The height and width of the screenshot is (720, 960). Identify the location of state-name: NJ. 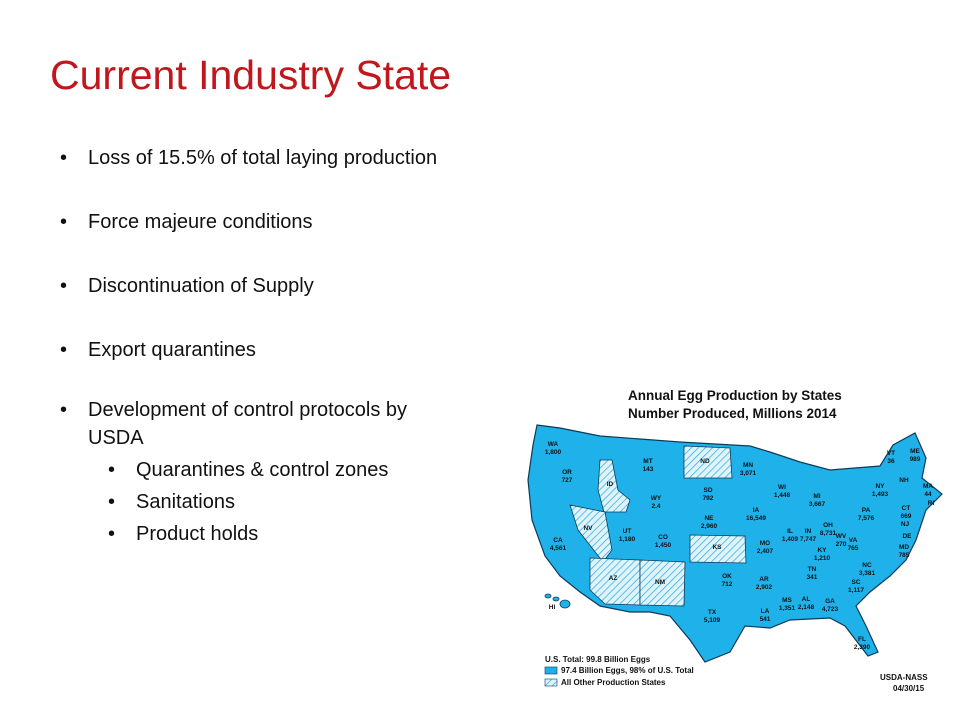
(905, 524).